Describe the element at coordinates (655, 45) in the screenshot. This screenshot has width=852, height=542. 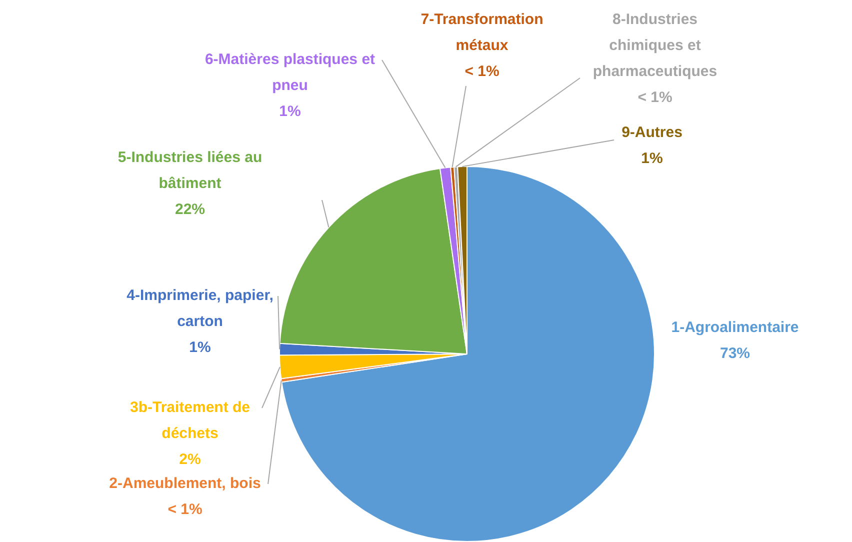
I see `slice-label: 8-Industries chimiques et pharmaceutiques` at that location.